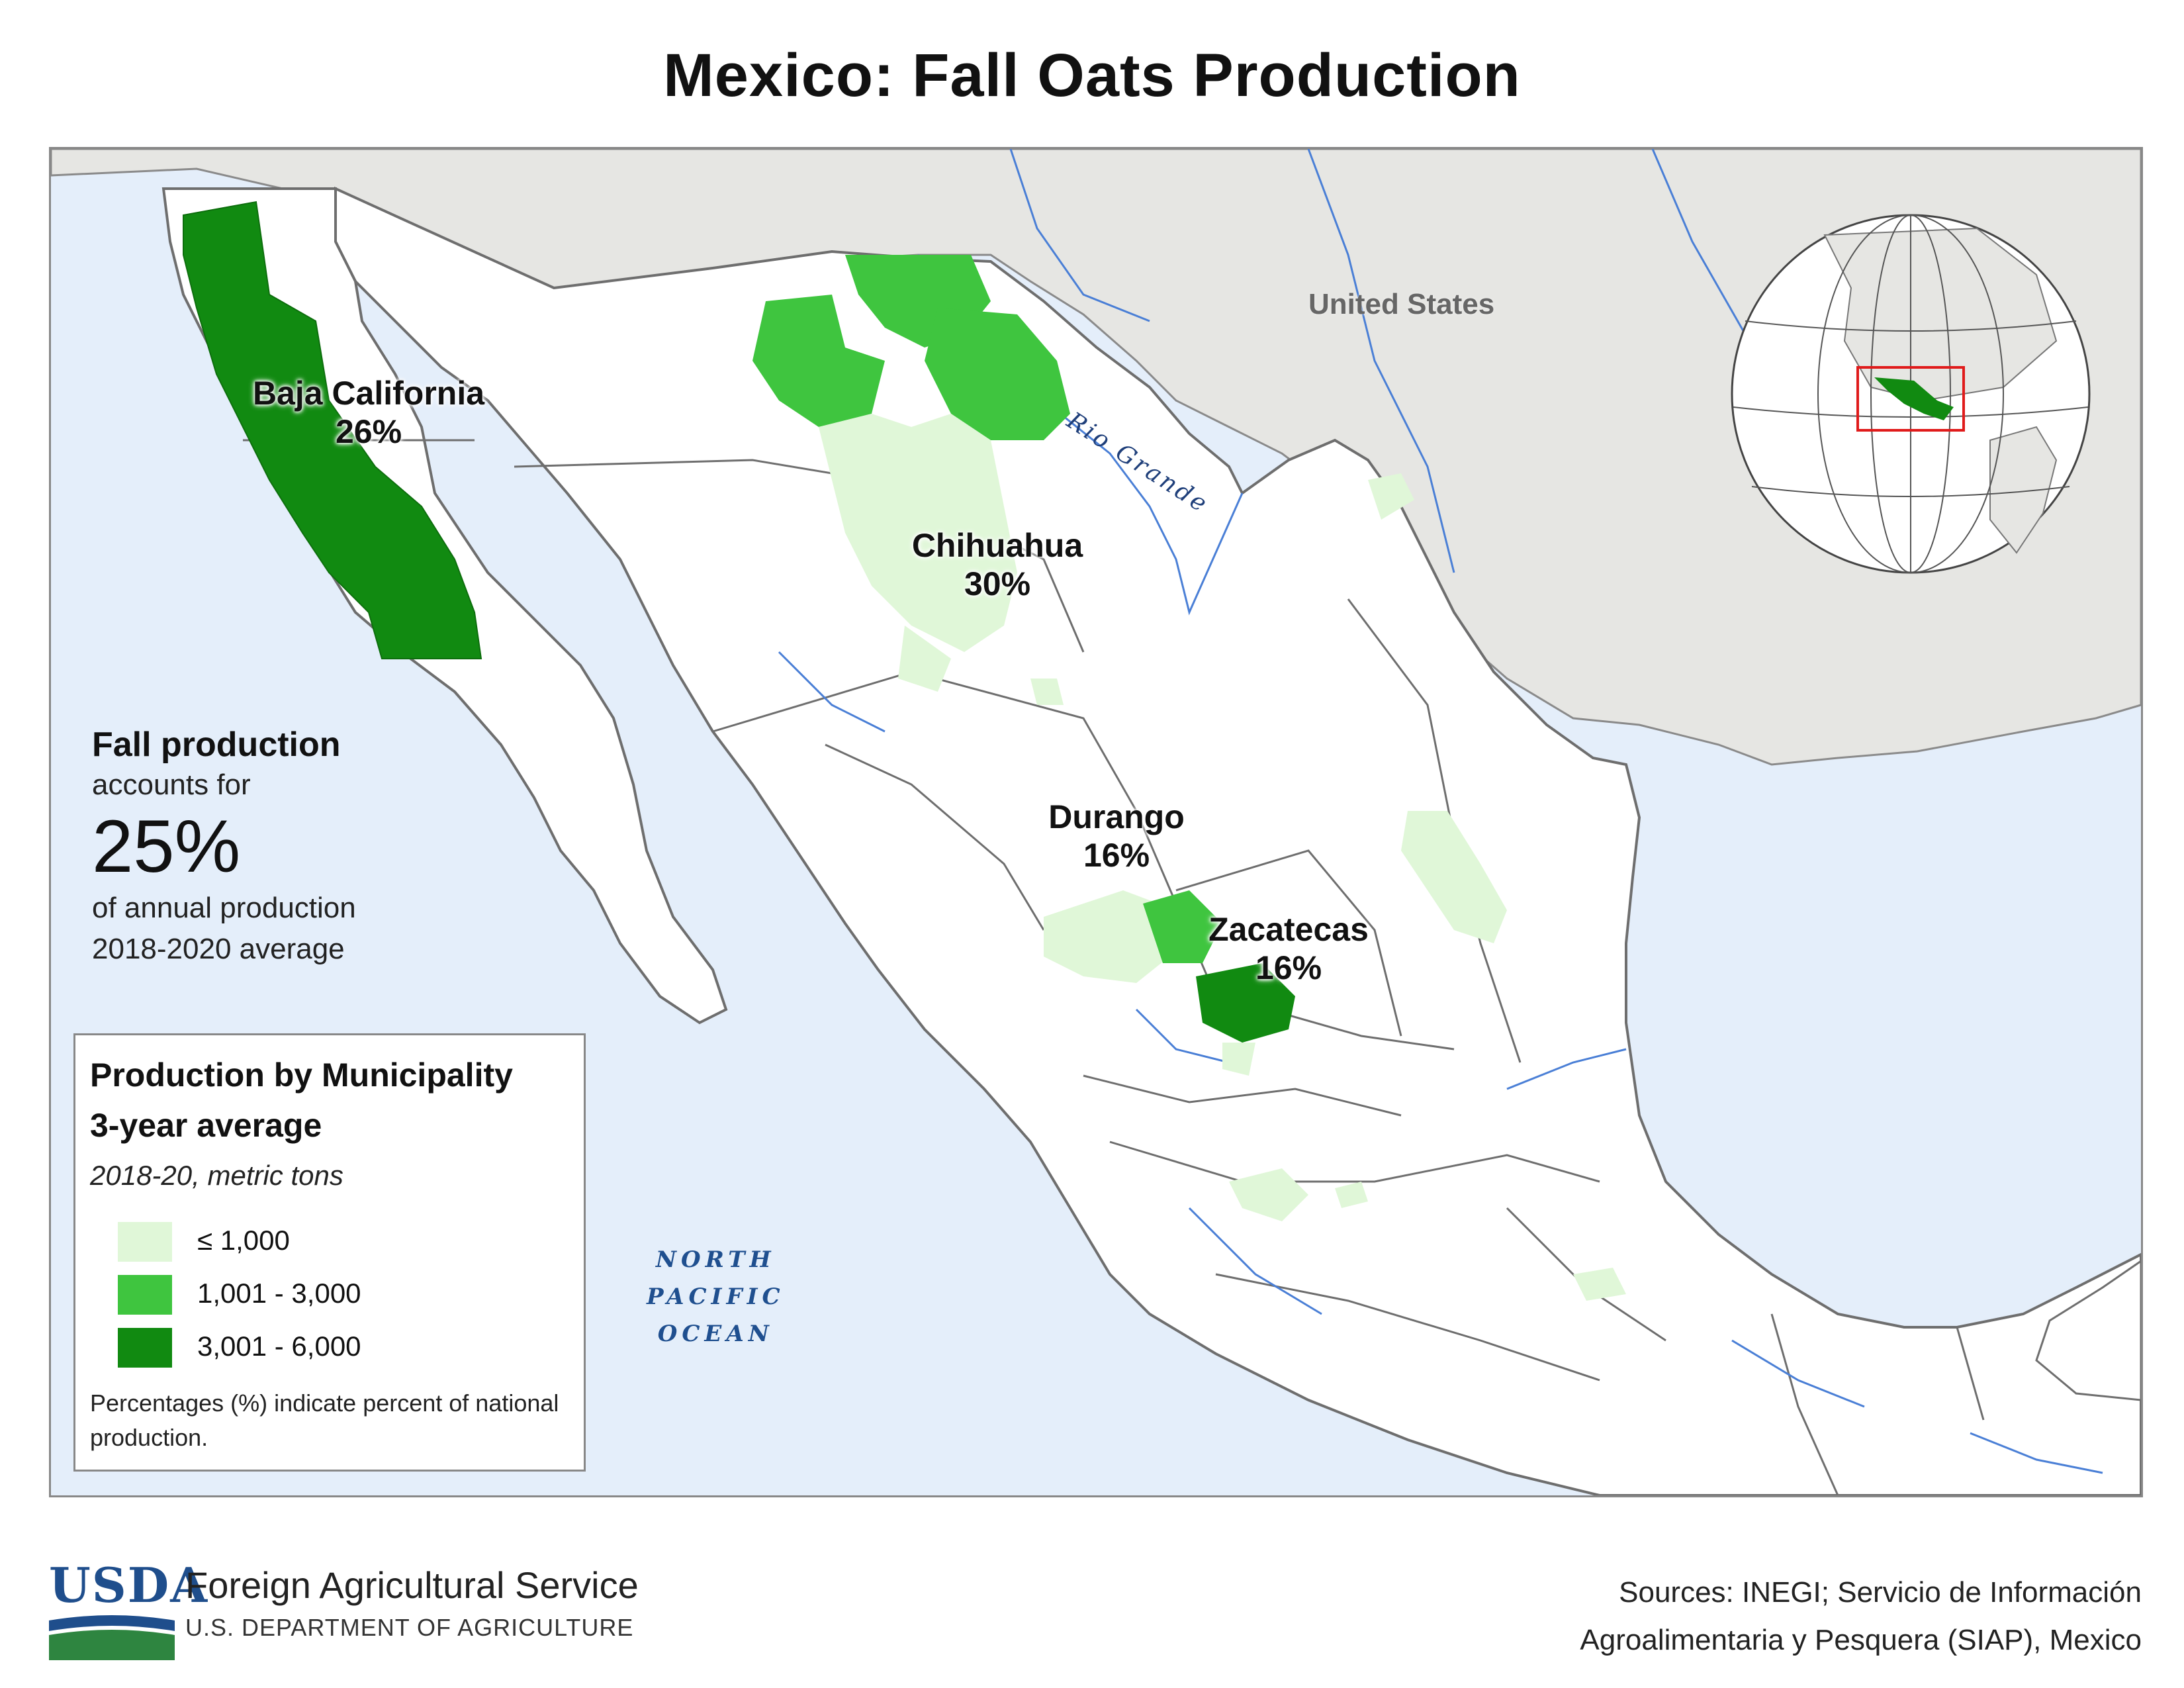  What do you see at coordinates (145, 1348) in the screenshot?
I see `legend-swatch-high` at bounding box center [145, 1348].